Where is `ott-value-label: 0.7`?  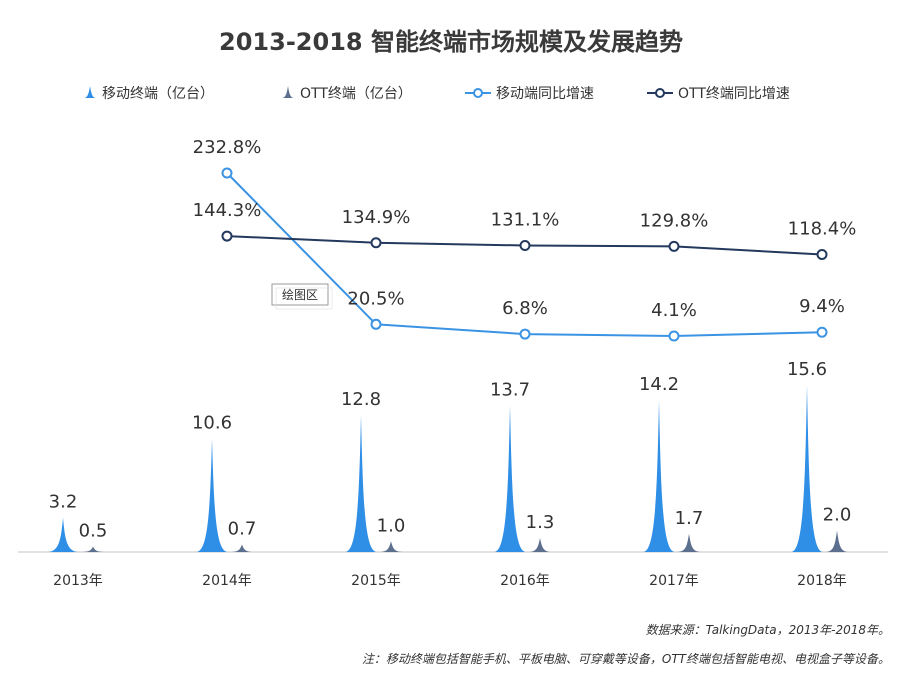 ott-value-label: 0.7 is located at coordinates (242, 529).